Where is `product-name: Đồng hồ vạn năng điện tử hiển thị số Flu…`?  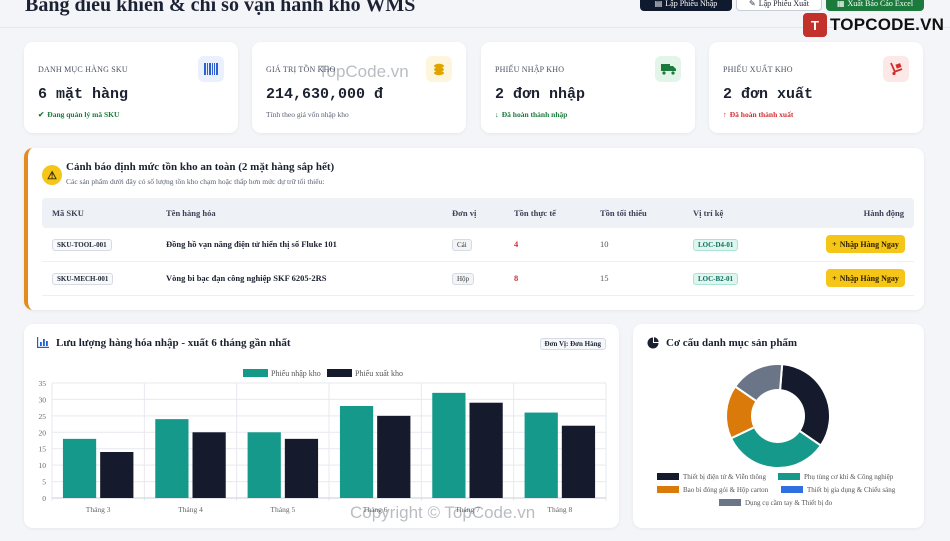
product-name: Đồng hồ vạn năng điện tử hiển thị số Flu… is located at coordinates (251, 244).